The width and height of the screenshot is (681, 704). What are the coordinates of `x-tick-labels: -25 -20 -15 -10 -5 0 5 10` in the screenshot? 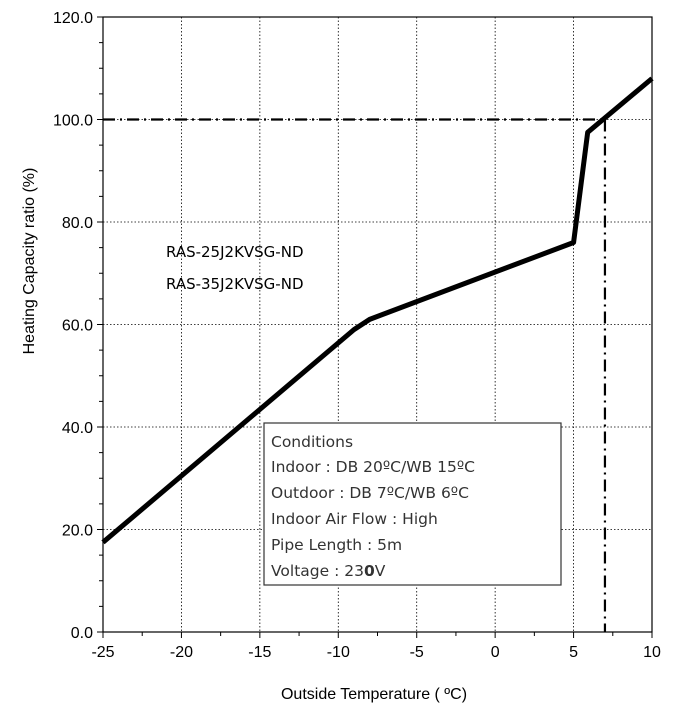 It's located at (376, 652).